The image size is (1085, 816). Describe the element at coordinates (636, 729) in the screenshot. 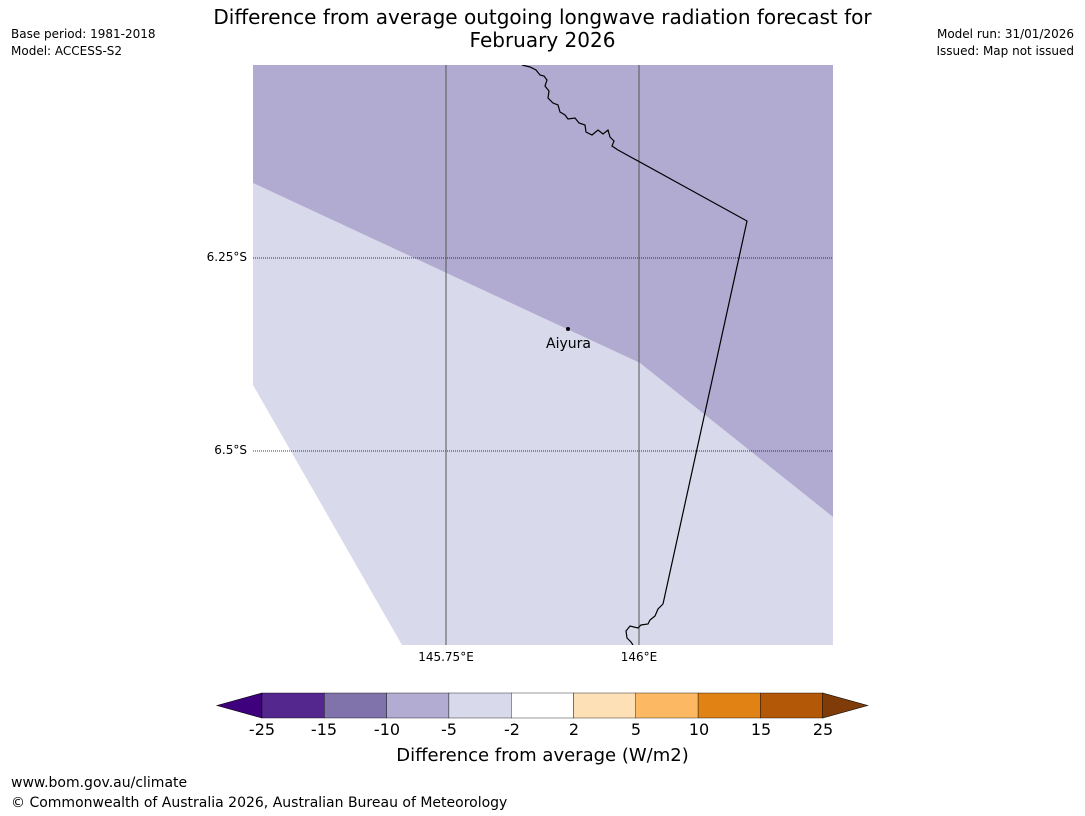

I see `cb-tick: 5` at that location.